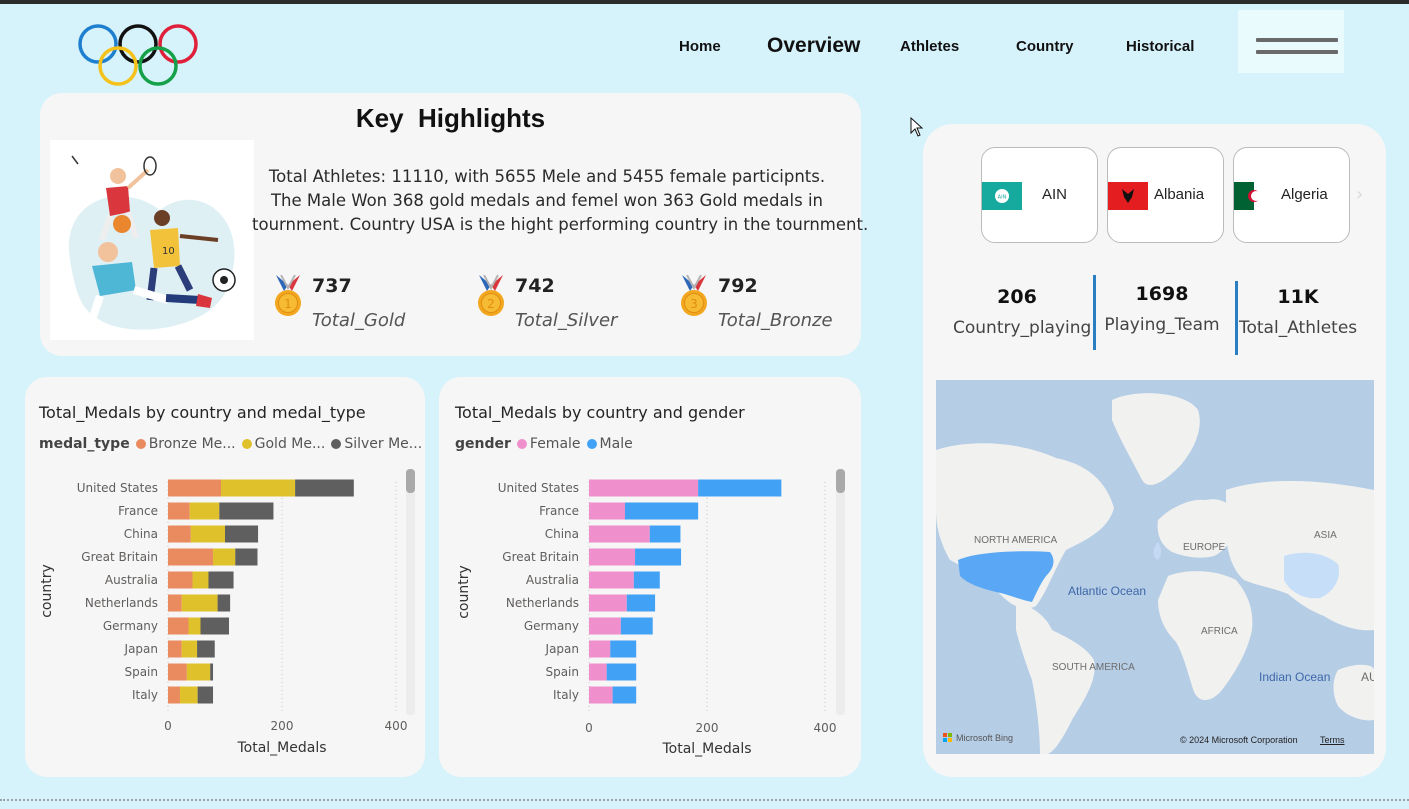 The image size is (1409, 809). Describe the element at coordinates (814, 45) in the screenshot. I see `nav-overview: Overview` at that location.